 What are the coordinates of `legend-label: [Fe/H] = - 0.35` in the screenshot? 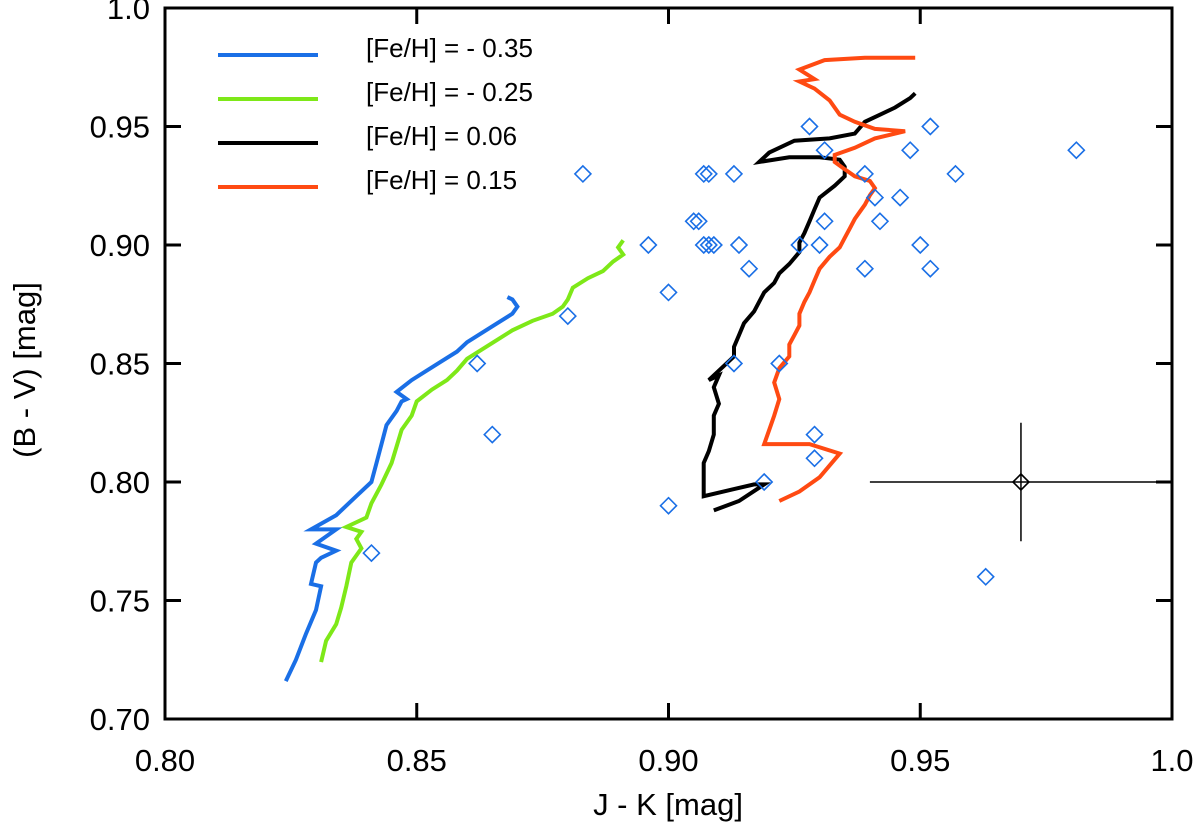 It's located at (449, 48).